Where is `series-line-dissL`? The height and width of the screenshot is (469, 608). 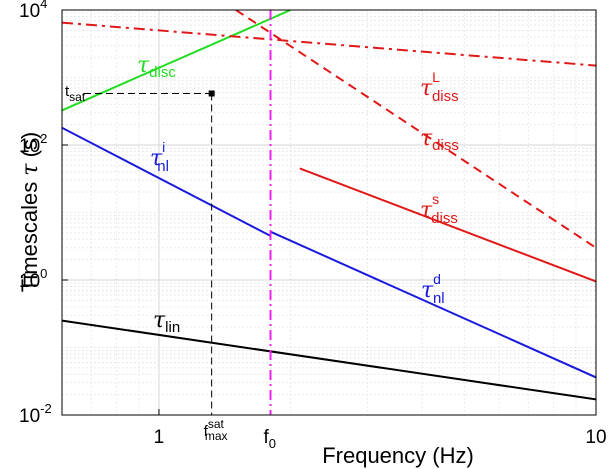 series-line-dissL is located at coordinates (329, 44).